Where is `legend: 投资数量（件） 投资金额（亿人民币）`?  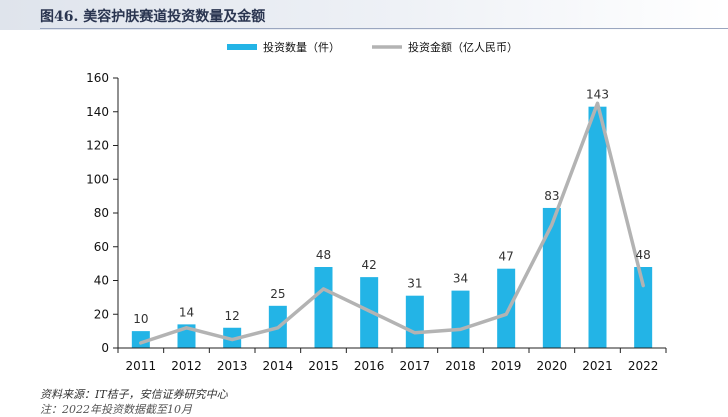 legend: 投资数量（件） 投资金额（亿人民币） is located at coordinates (372, 47).